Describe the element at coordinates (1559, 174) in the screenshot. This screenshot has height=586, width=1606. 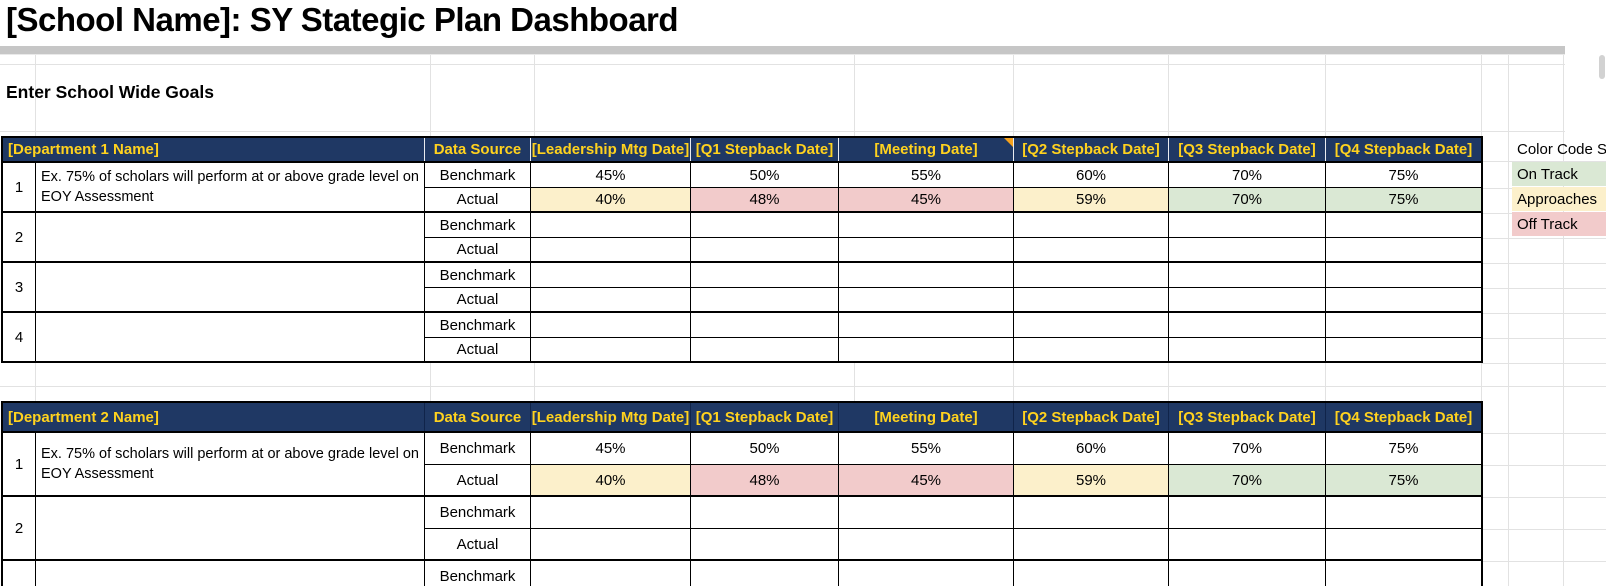
I see `legend-item: On Track` at that location.